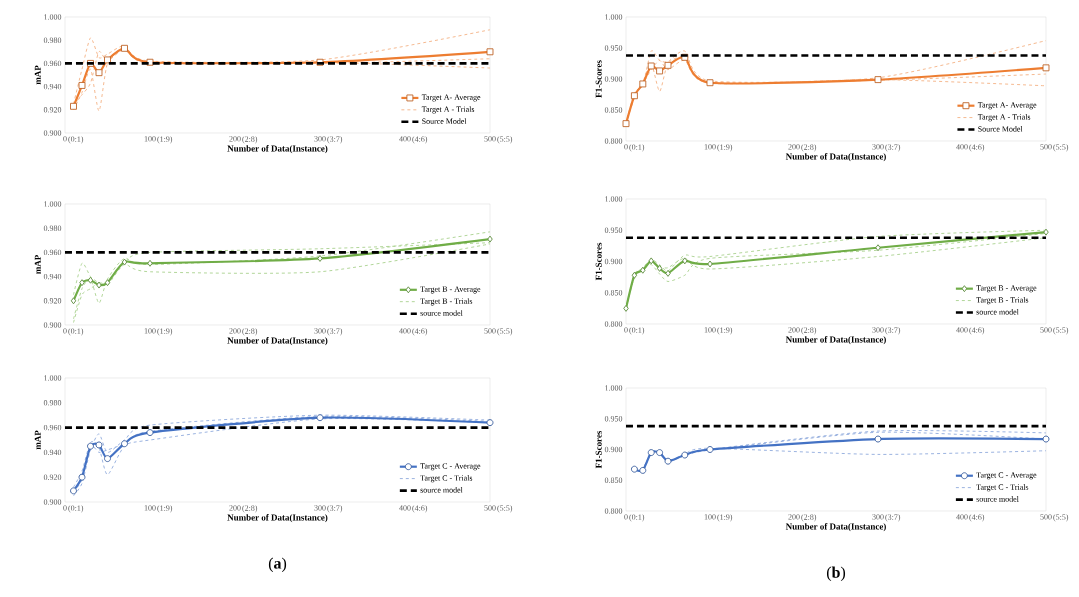 The width and height of the screenshot is (1079, 597). What do you see at coordinates (836, 573) in the screenshot?
I see `text: (b)` at bounding box center [836, 573].